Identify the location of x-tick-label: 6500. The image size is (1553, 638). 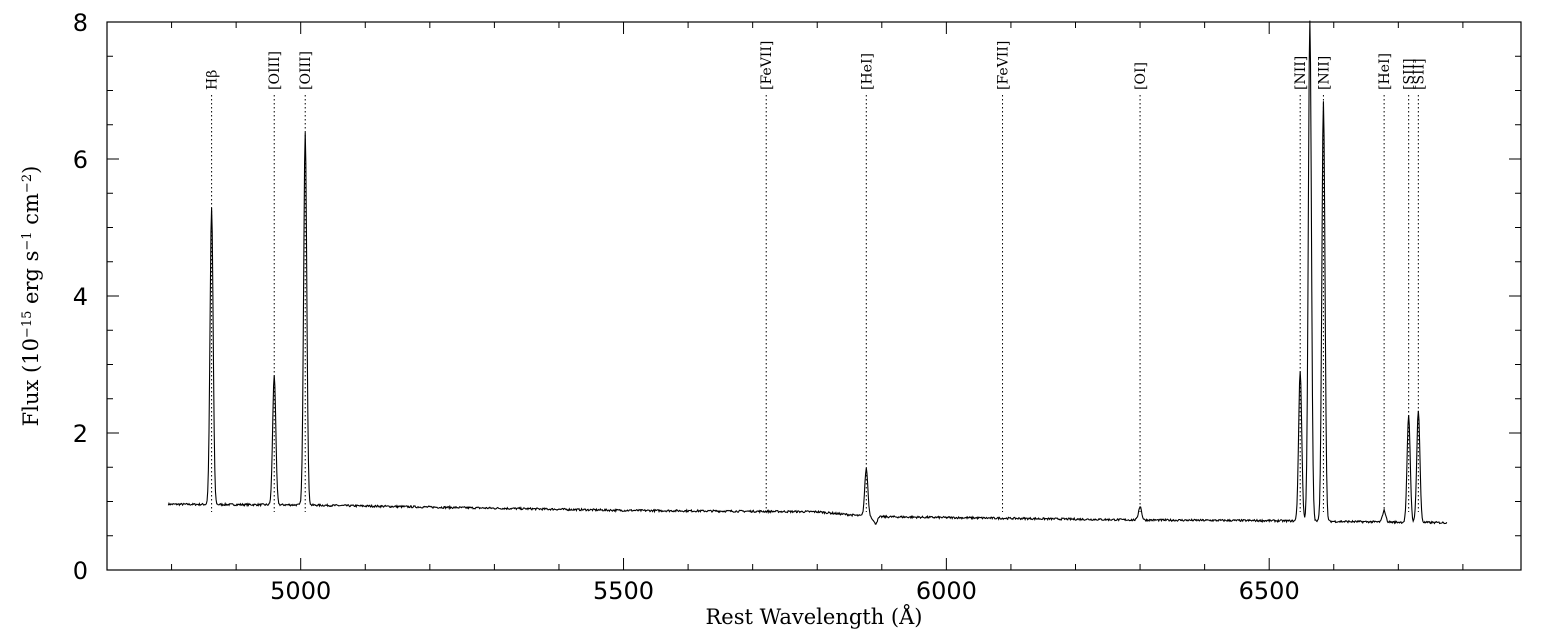
(1269, 591).